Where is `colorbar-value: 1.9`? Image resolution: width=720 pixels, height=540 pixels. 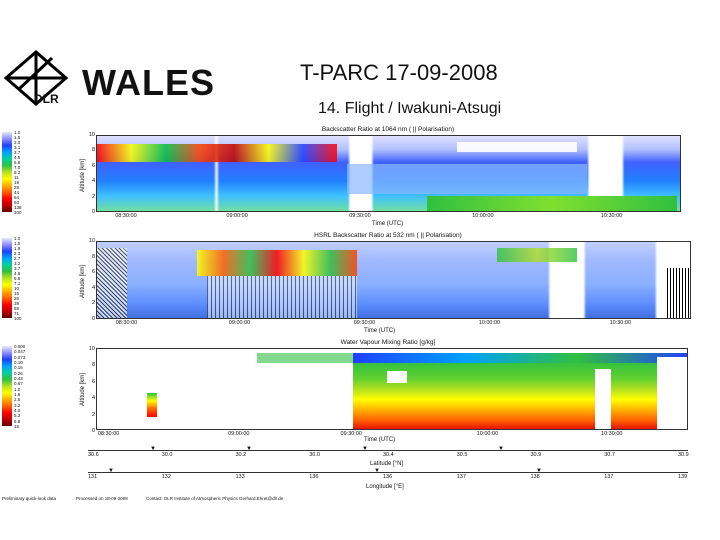
colorbar-value: 1.9 is located at coordinates (17, 248).